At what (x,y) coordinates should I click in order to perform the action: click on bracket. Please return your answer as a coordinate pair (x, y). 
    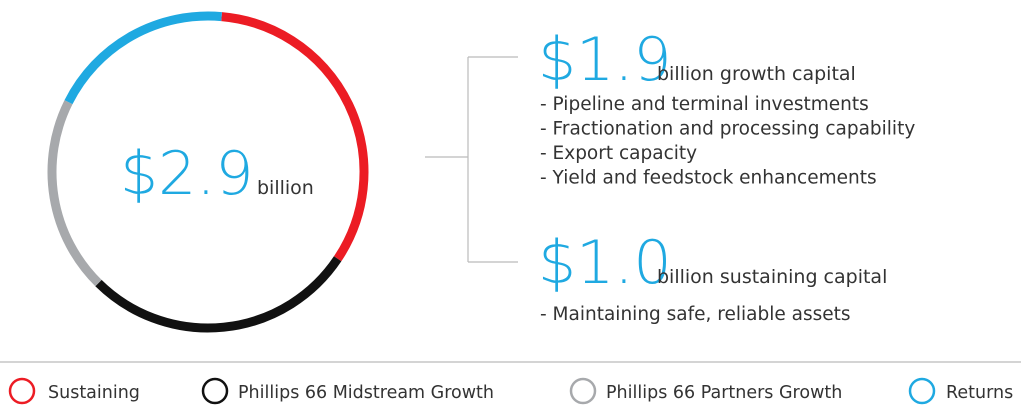
    Looking at the image, I should click on (471, 159).